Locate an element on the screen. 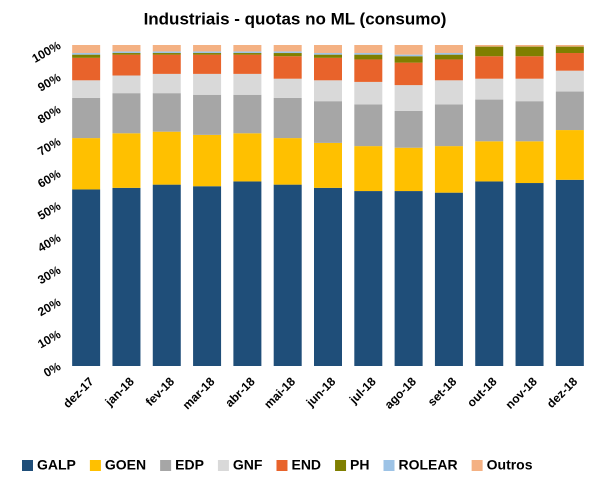 This screenshot has height=477, width=591. x-tick-label: fev-18 is located at coordinates (160, 391).